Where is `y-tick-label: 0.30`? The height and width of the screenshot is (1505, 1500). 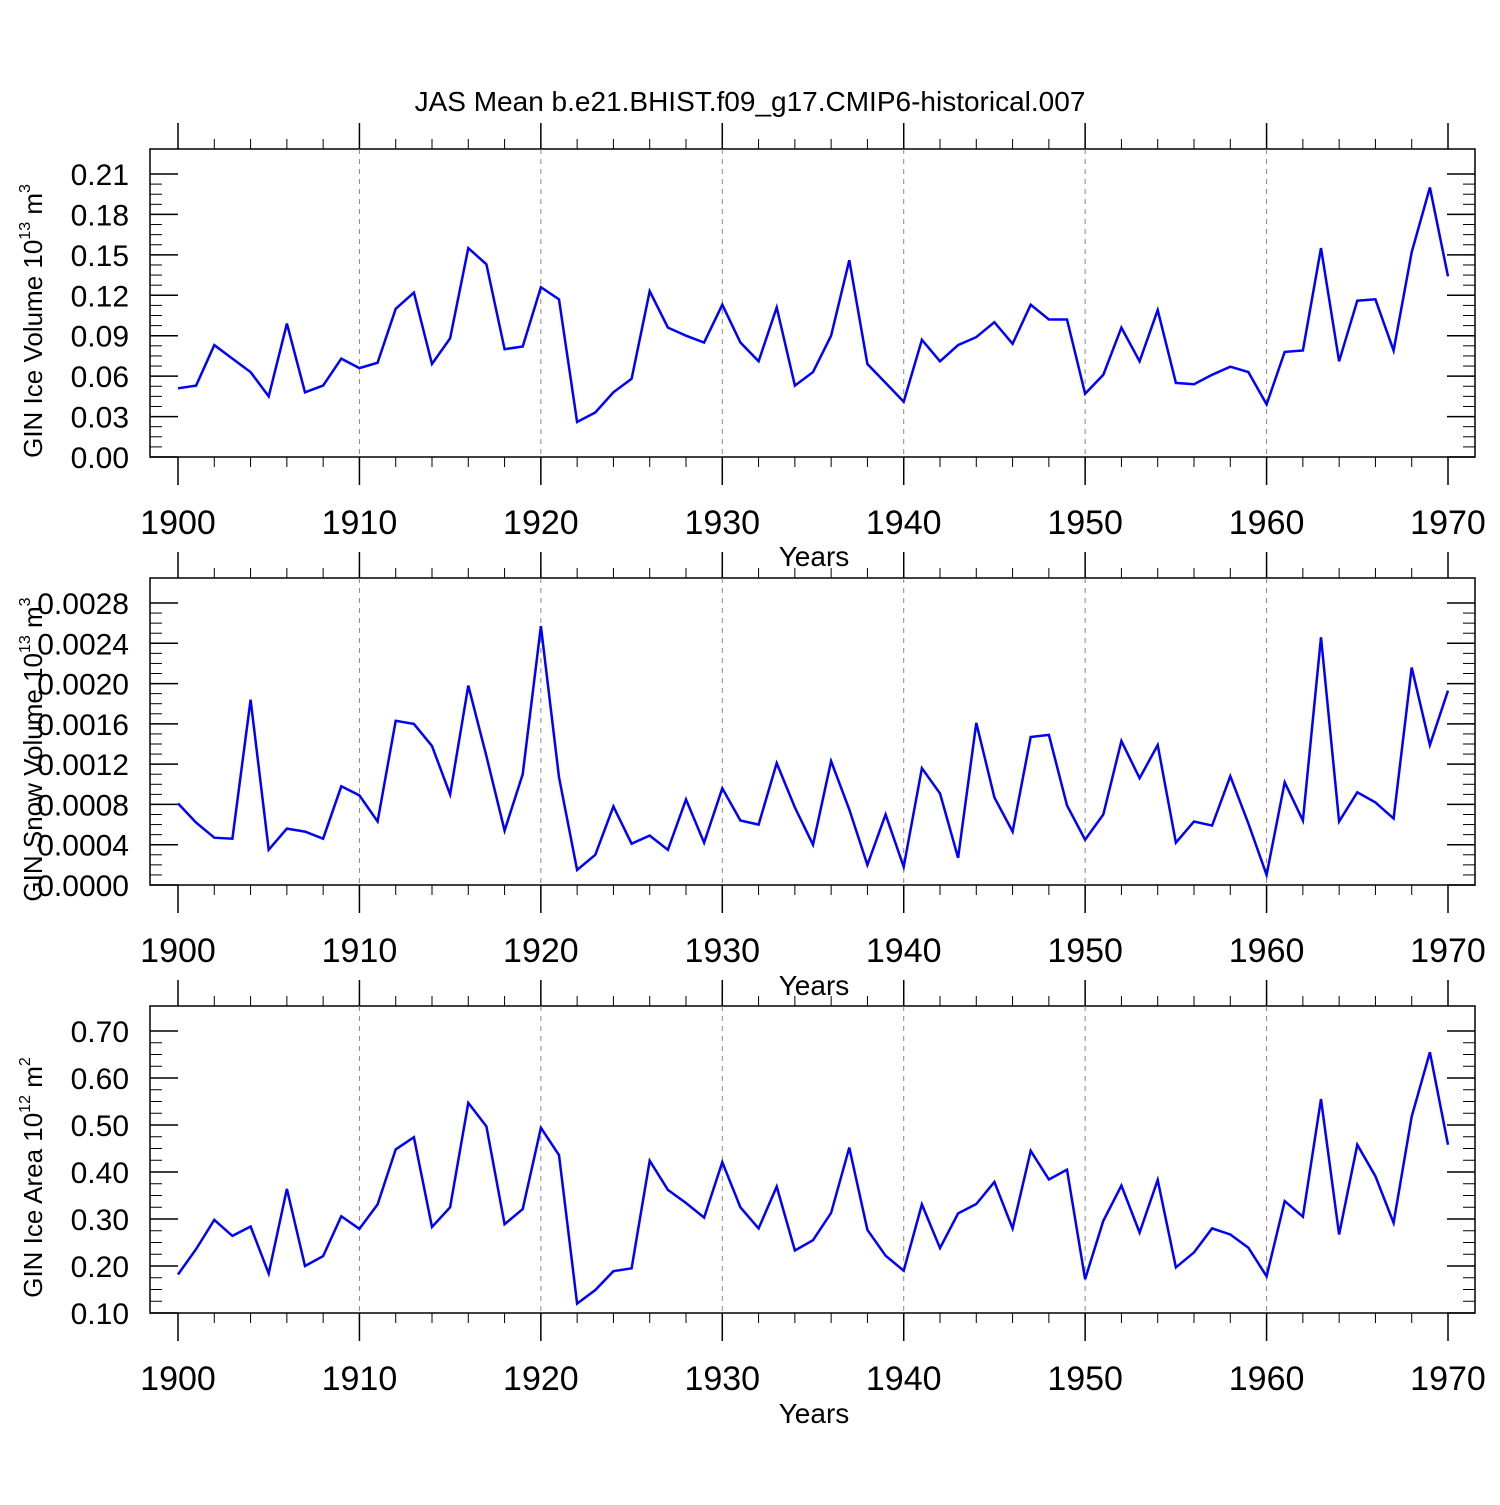
y-tick-label: 0.30 is located at coordinates (100, 1220).